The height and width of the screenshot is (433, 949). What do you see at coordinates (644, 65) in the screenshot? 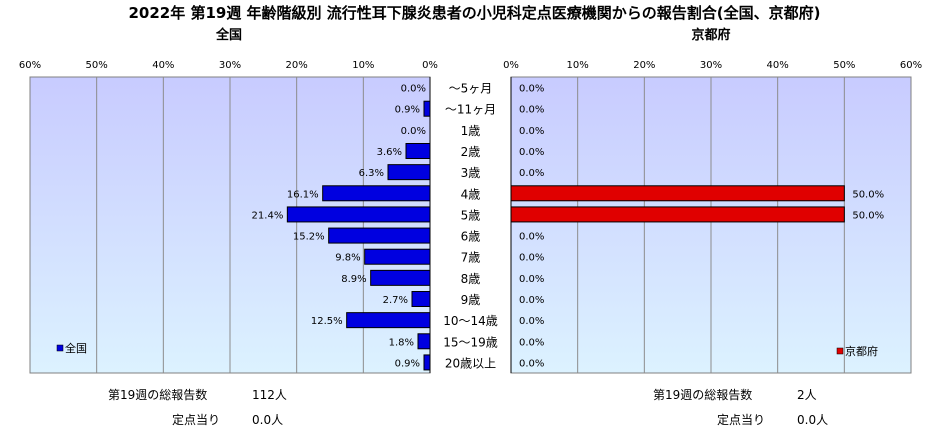
I see `kyoto-tick-label: 20%` at bounding box center [644, 65].